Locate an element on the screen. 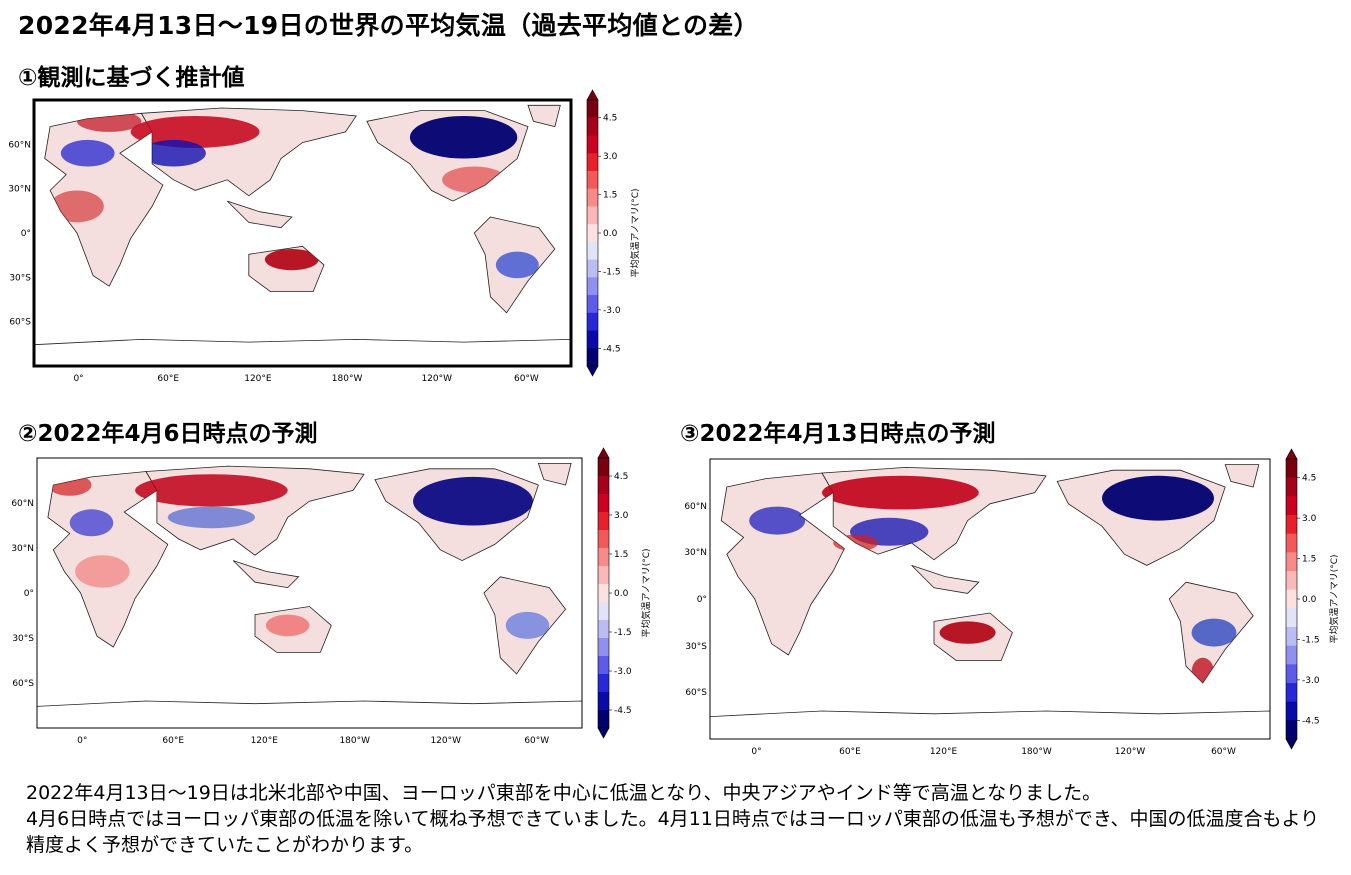 This screenshot has height=875, width=1351. panel-1-title: ①観測に基づく推計値 is located at coordinates (131, 78).